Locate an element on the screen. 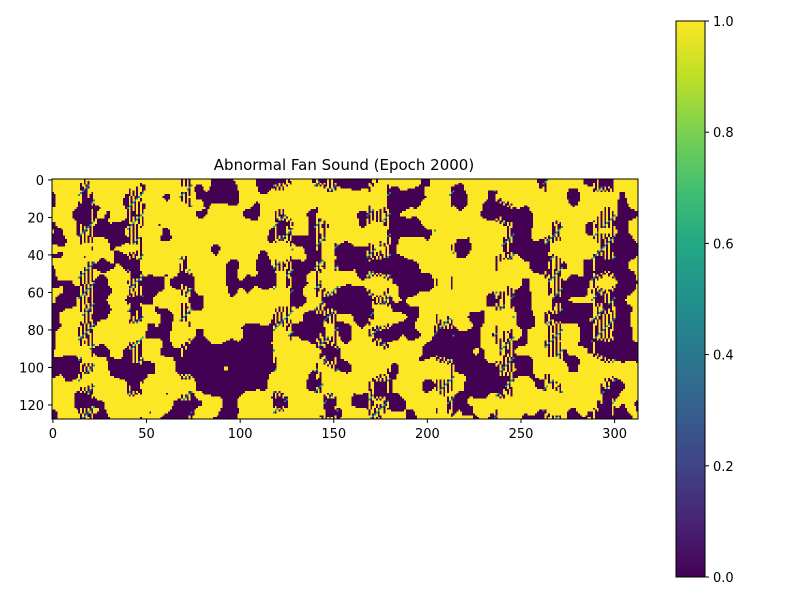  x-tick-label: 300 is located at coordinates (614, 434).